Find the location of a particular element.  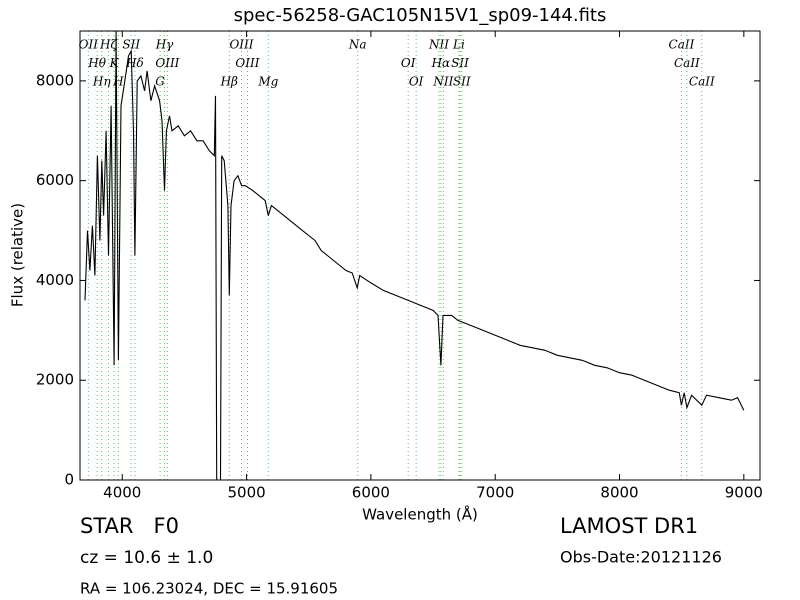

spectral-line-label: Hη is located at coordinates (101, 82).